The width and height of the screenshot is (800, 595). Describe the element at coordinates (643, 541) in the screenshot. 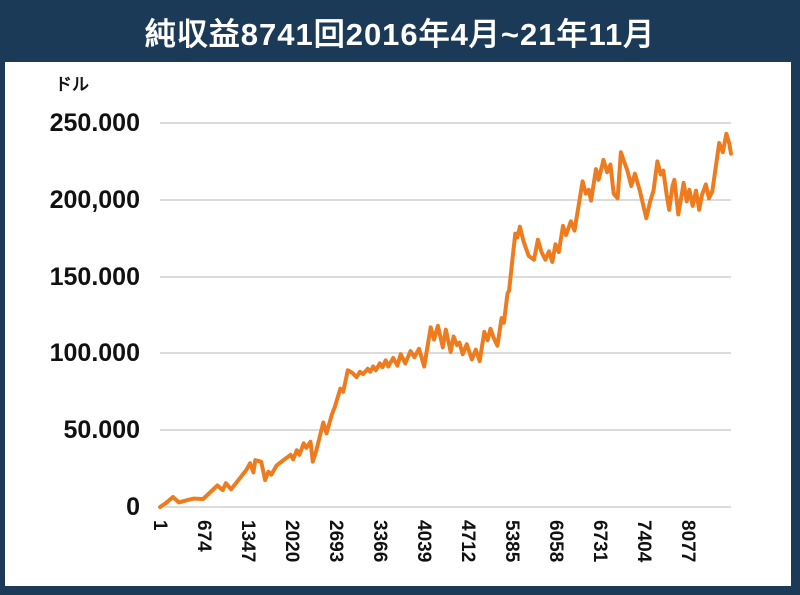

I see `x-tick-label: 7404` at that location.